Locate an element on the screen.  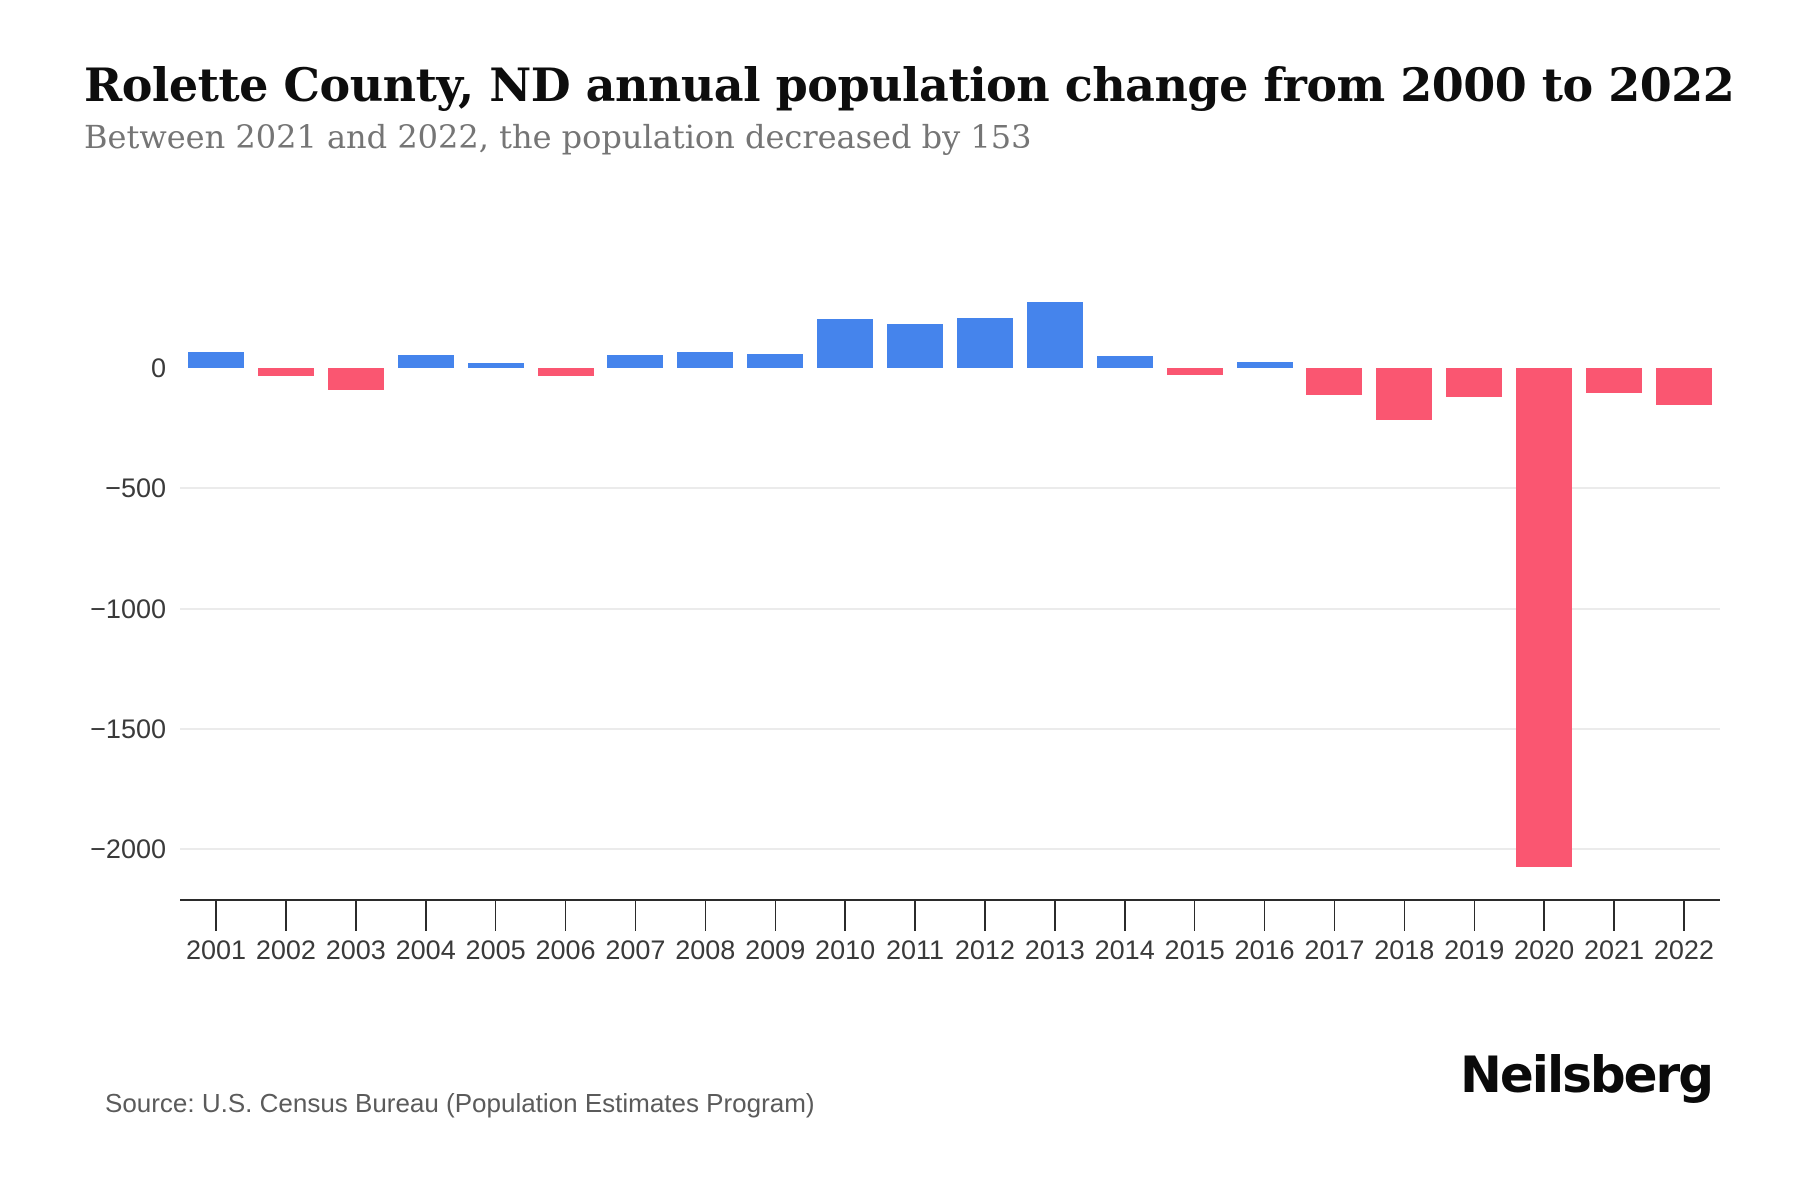
x-axis-label-2020: 2020 is located at coordinates (1544, 950).